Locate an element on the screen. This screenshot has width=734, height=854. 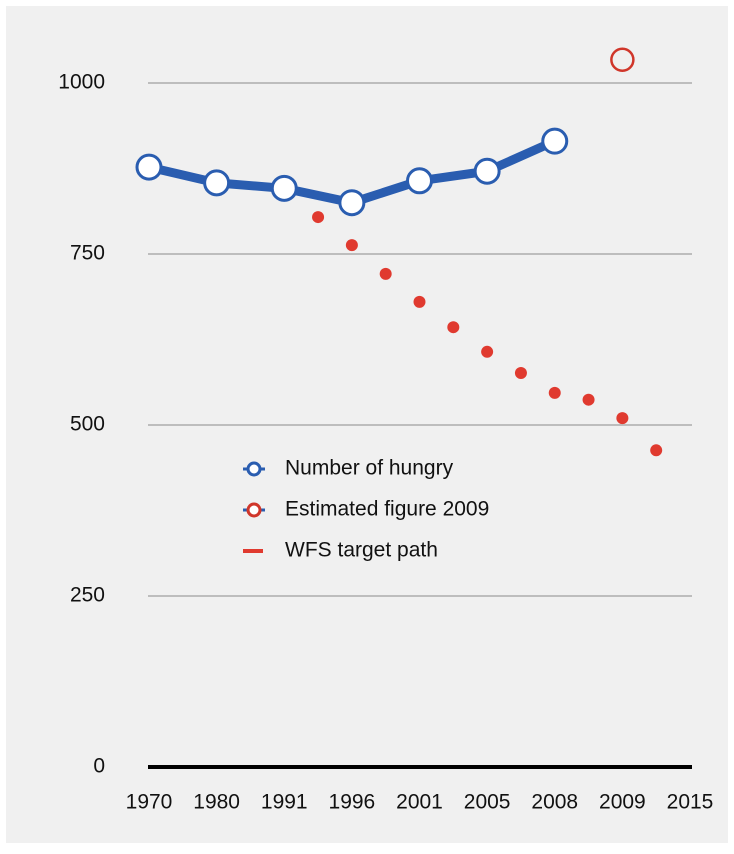
y-tick-label: 750 is located at coordinates (87, 253).